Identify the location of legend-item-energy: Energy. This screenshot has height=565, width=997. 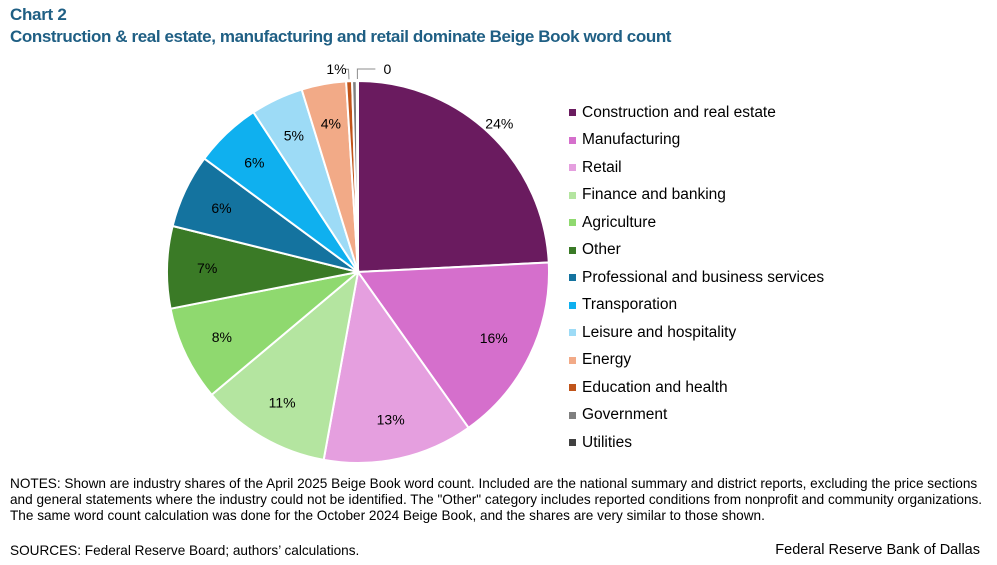
(696, 361).